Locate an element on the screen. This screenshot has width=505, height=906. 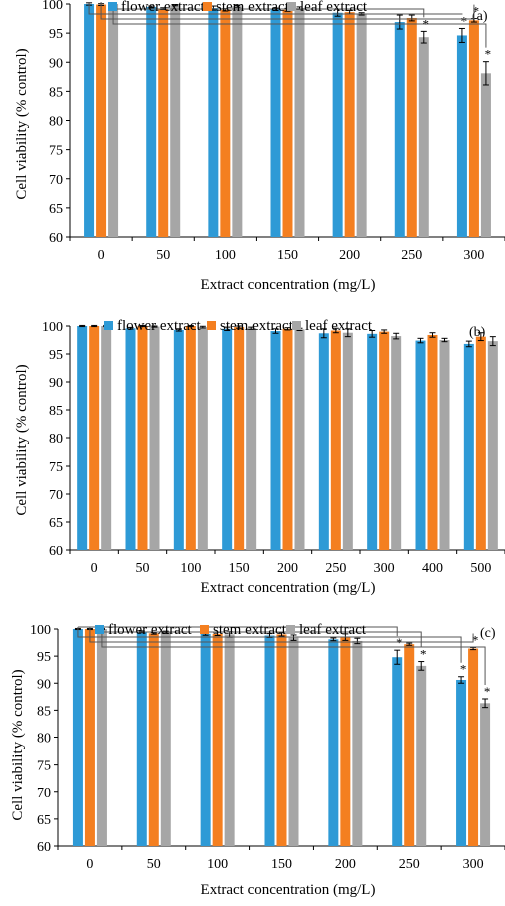
x-tick-label: 400 is located at coordinates (432, 568).